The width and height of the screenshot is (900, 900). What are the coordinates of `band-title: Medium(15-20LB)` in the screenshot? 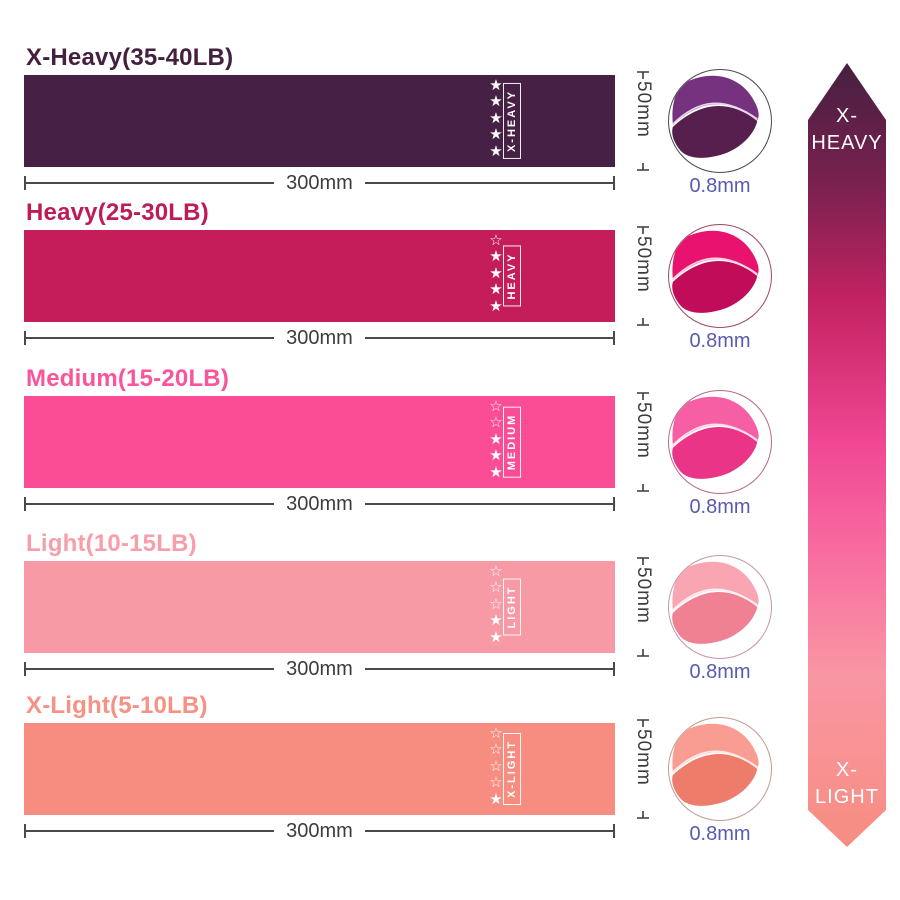 It's located at (128, 378).